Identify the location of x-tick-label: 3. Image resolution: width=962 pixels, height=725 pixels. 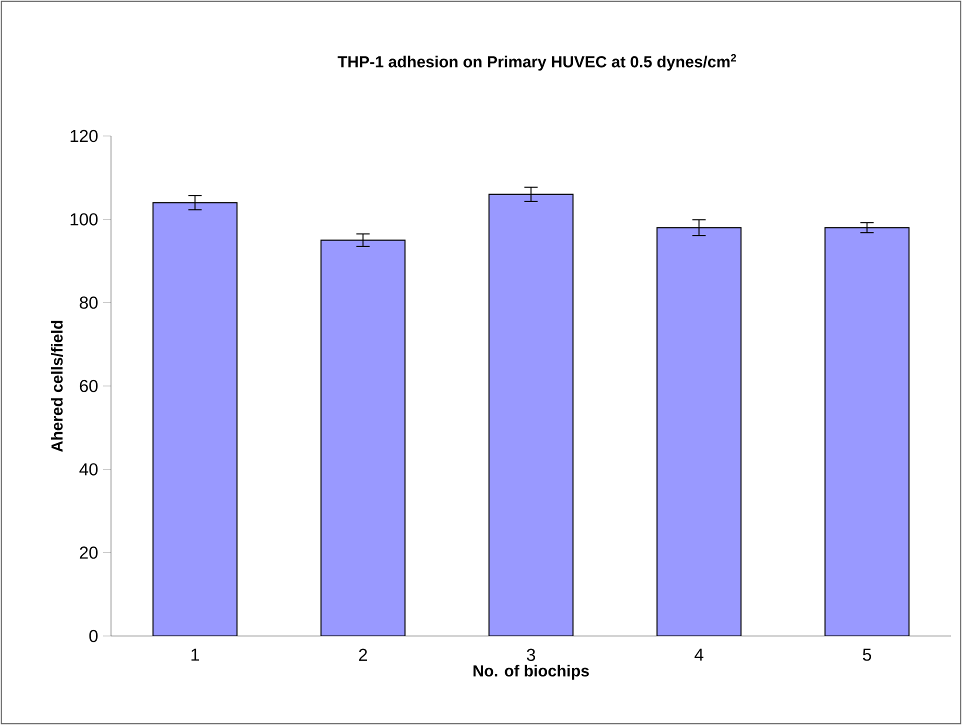
(531, 654).